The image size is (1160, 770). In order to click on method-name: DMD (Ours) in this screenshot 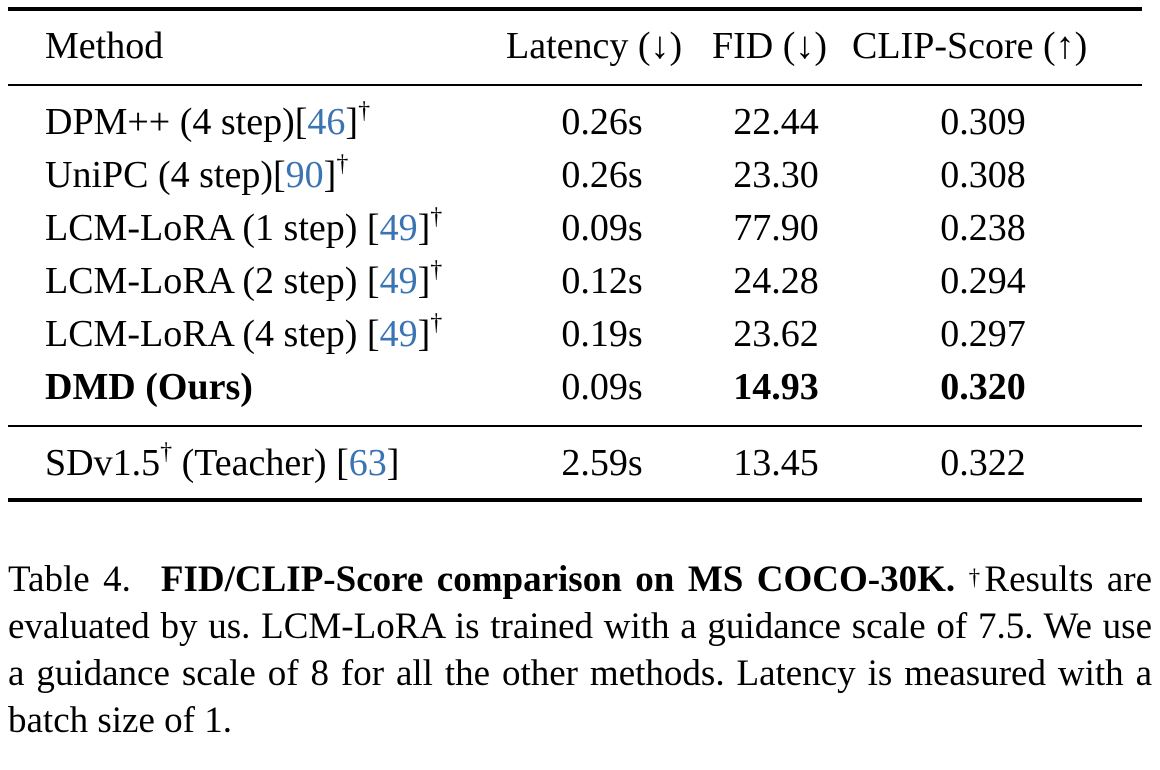, I will do `click(149, 387)`.